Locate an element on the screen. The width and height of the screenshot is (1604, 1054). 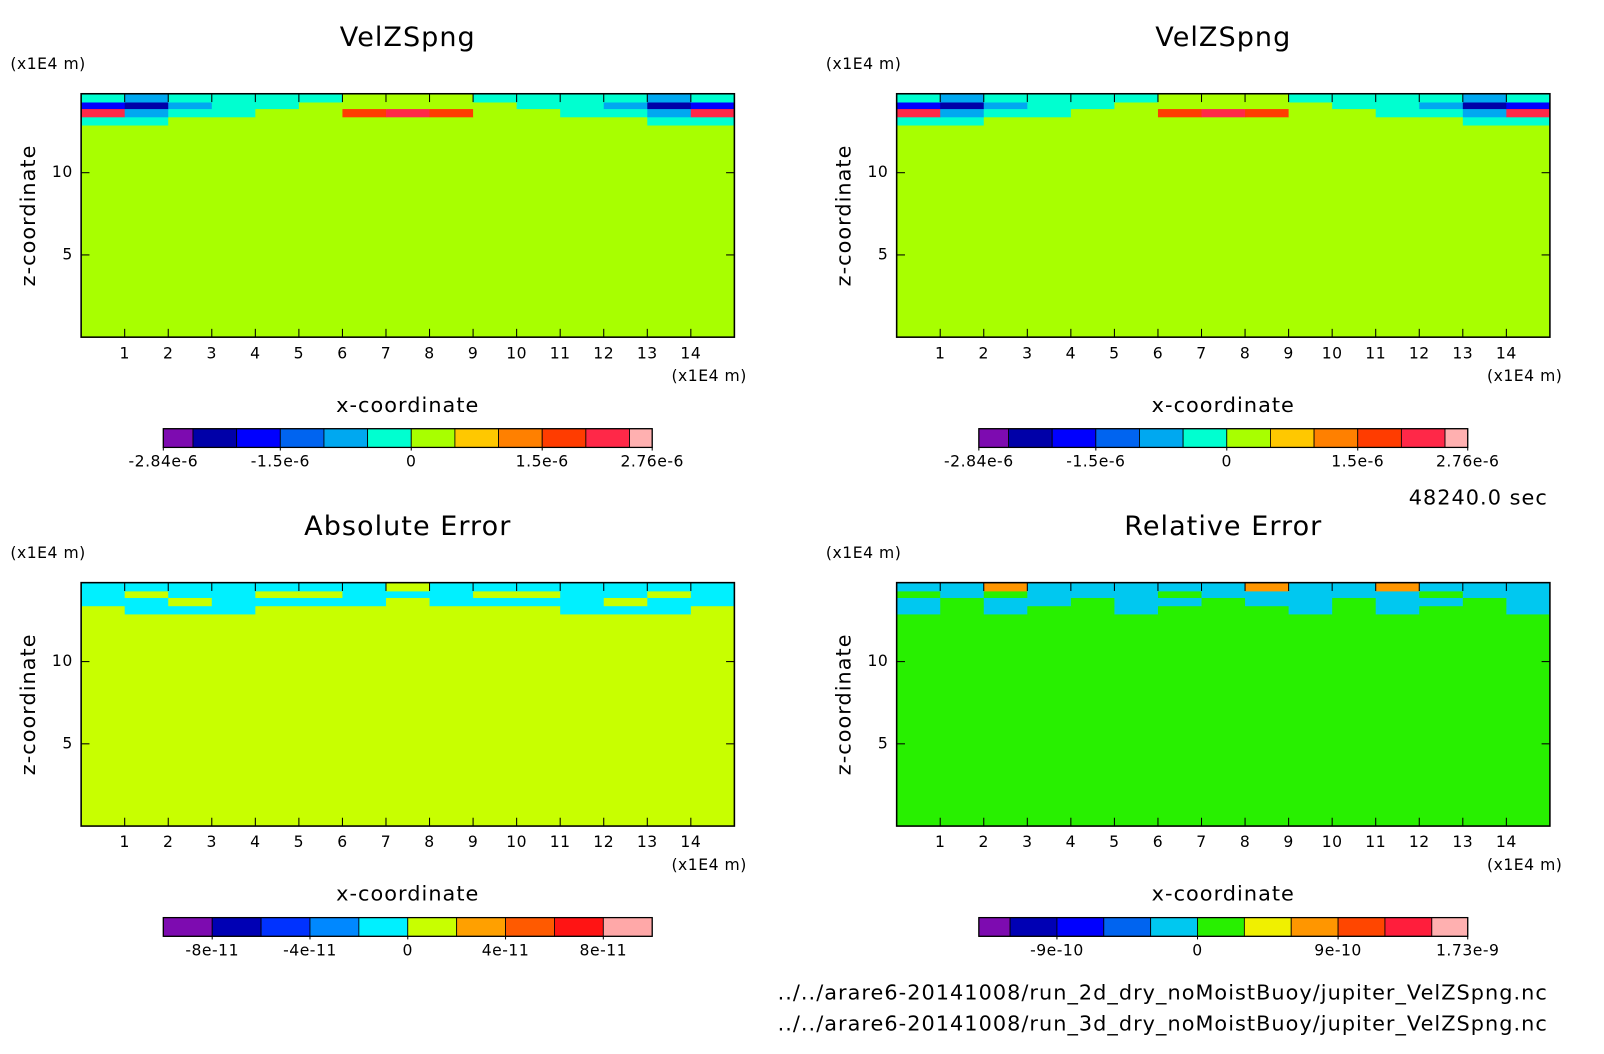
x-tick-label: 9 is located at coordinates (1288, 353).